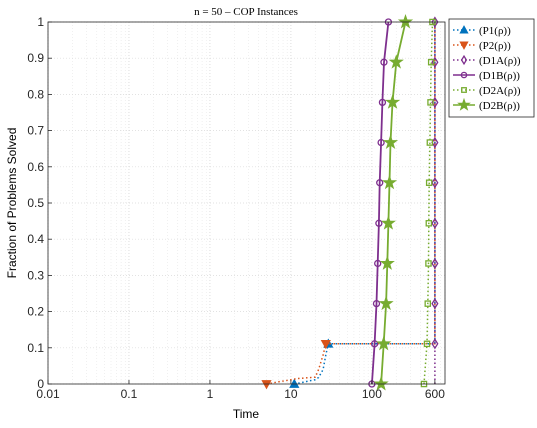 The image size is (537, 428). I want to click on legend-label: (D2B(ρ)), so click(499, 106).